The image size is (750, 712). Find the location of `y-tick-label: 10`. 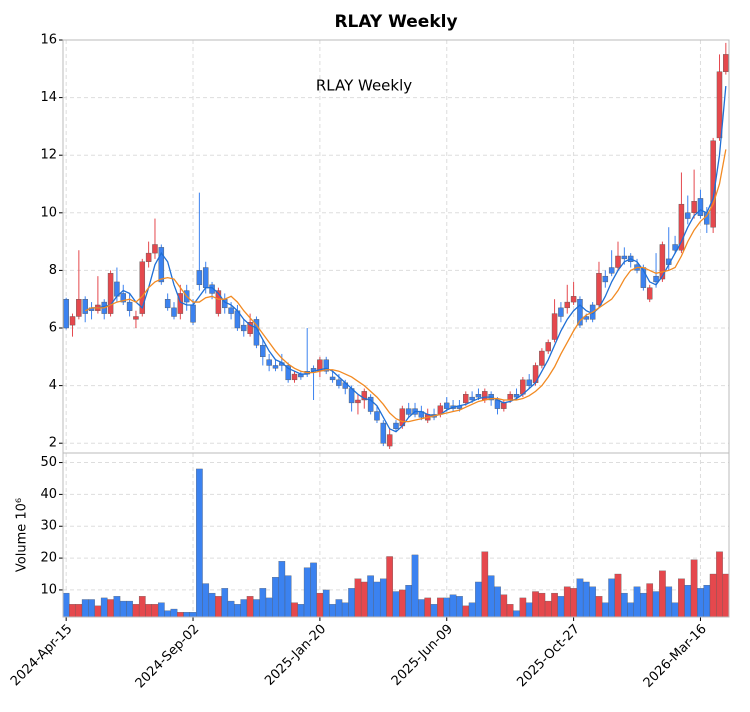

y-tick-label: 10 is located at coordinates (48, 212).